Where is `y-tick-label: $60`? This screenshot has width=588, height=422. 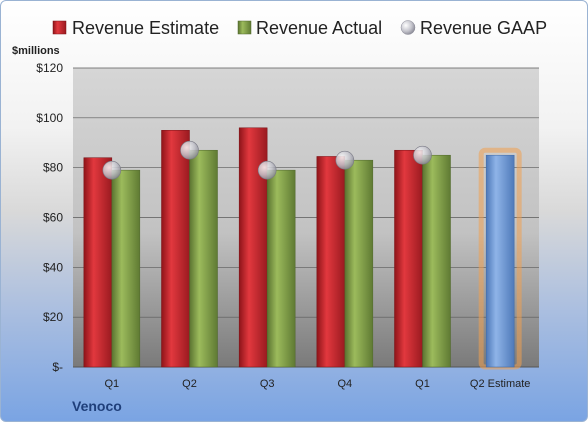 y-tick-label: $60 is located at coordinates (53, 218).